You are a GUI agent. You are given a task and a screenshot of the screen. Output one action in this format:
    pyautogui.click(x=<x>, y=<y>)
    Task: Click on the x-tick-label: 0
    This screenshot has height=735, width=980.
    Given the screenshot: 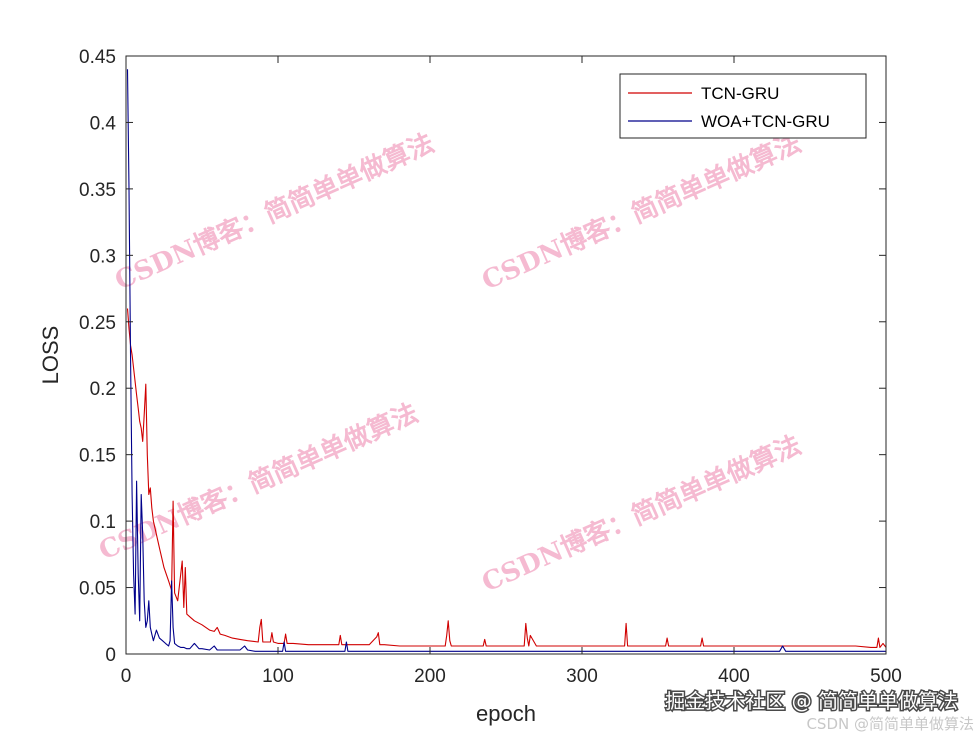 What is the action you would take?
    pyautogui.click(x=126, y=676)
    